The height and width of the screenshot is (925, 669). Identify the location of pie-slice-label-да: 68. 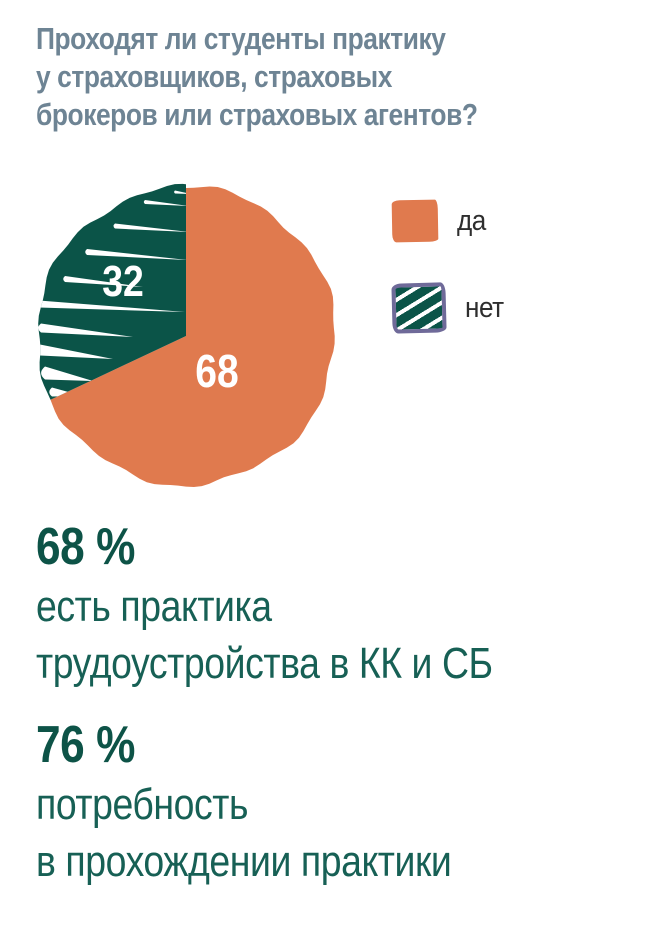
(216, 372).